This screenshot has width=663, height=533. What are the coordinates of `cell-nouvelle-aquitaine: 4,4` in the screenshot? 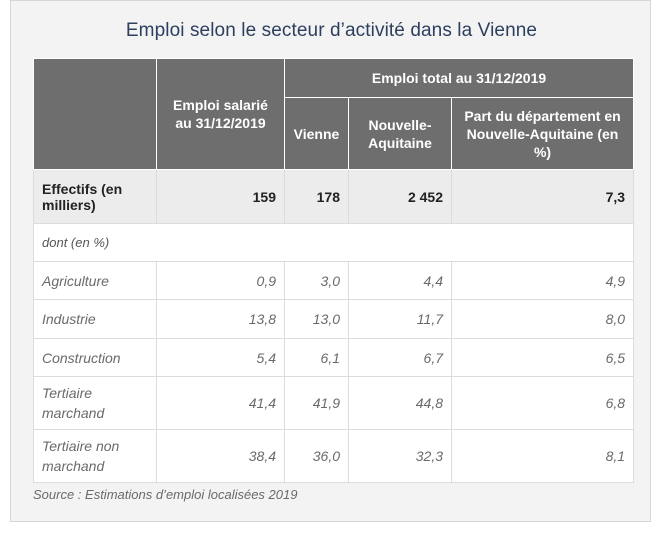 It's located at (400, 280).